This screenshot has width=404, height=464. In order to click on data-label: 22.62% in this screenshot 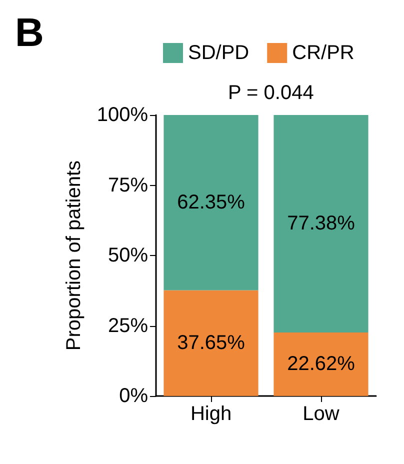, I will do `click(321, 364)`.